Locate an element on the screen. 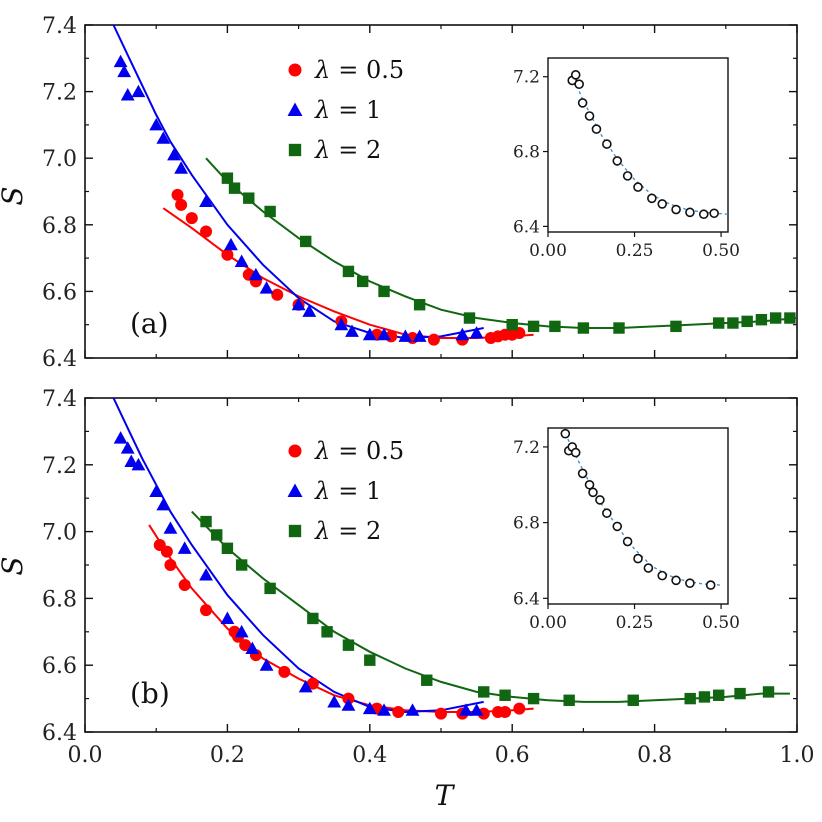 This screenshot has height=822, width=822. panel-b-ytick-label: 7.0 is located at coordinates (59, 533).